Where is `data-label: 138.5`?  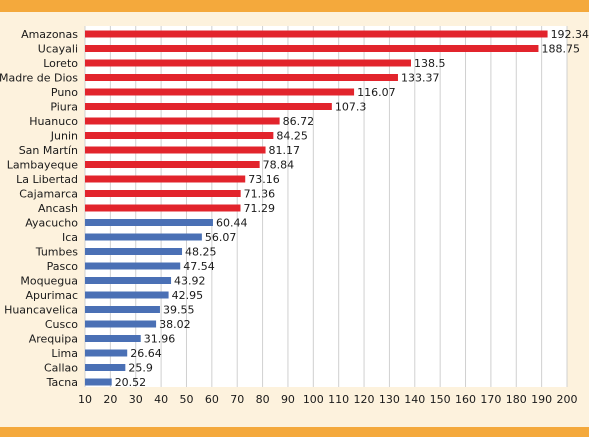 data-label: 138.5 is located at coordinates (430, 63).